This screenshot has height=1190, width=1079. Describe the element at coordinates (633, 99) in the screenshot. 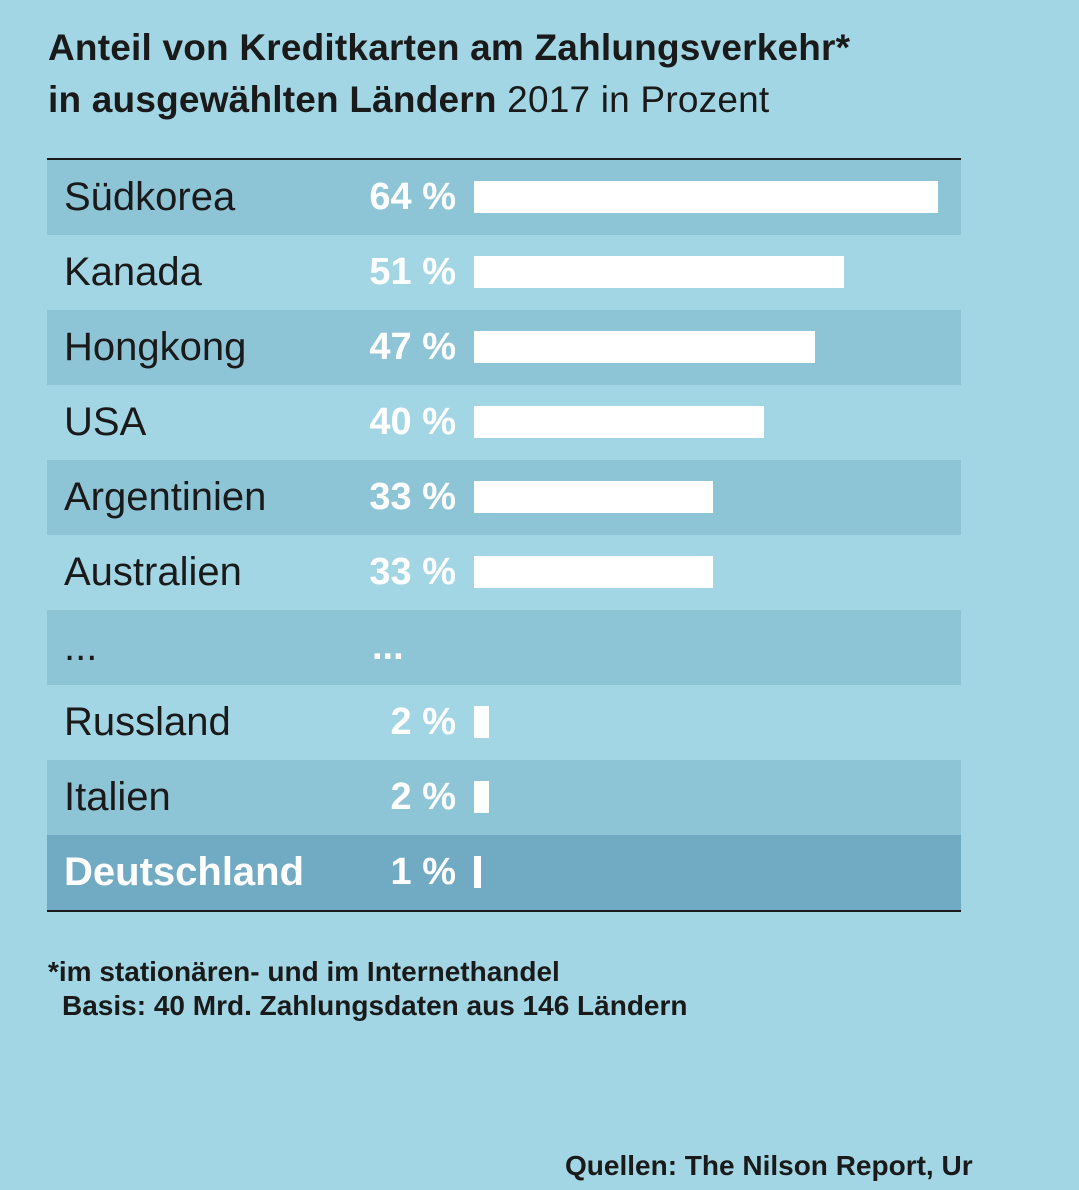

I see `title-light-part: 2017 in Prozent` at that location.